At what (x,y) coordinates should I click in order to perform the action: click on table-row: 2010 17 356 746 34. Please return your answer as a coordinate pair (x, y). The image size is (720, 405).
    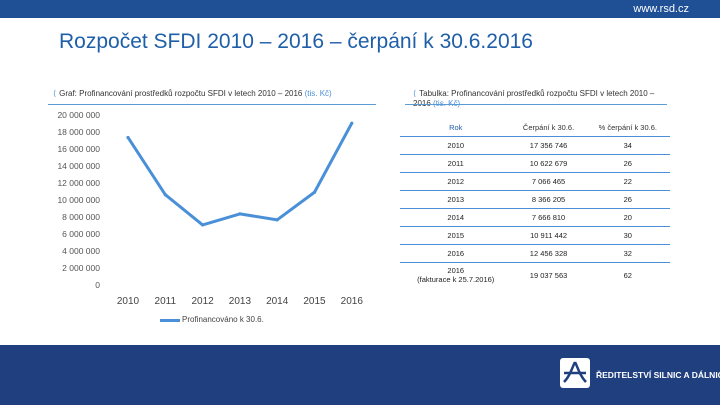
    Looking at the image, I should click on (535, 145).